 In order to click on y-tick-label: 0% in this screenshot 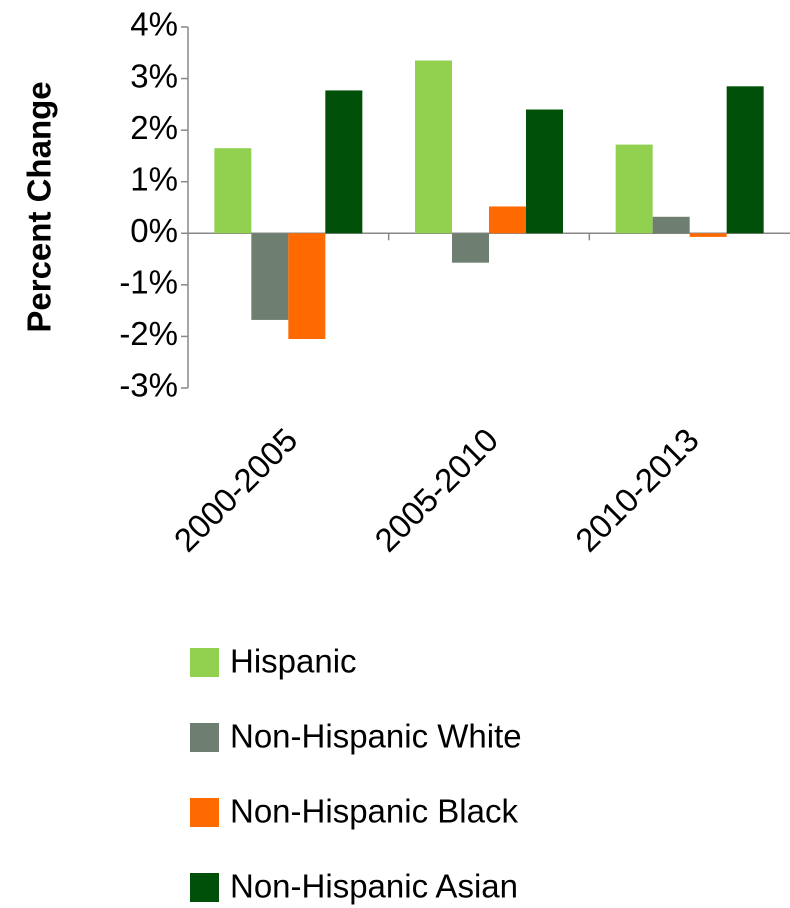, I will do `click(154, 230)`.